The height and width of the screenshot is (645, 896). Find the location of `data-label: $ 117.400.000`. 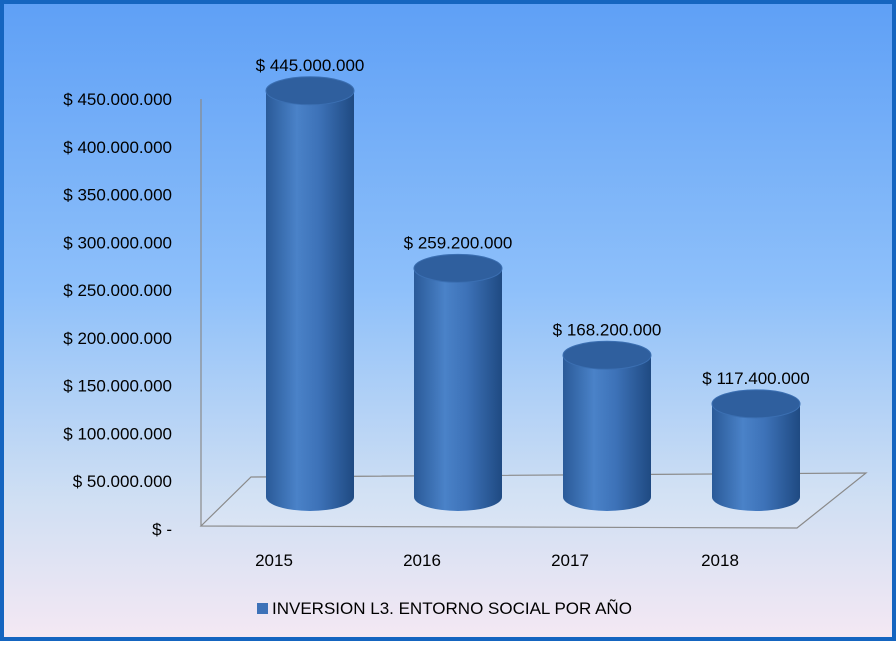

data-label: $ 117.400.000 is located at coordinates (755, 378).